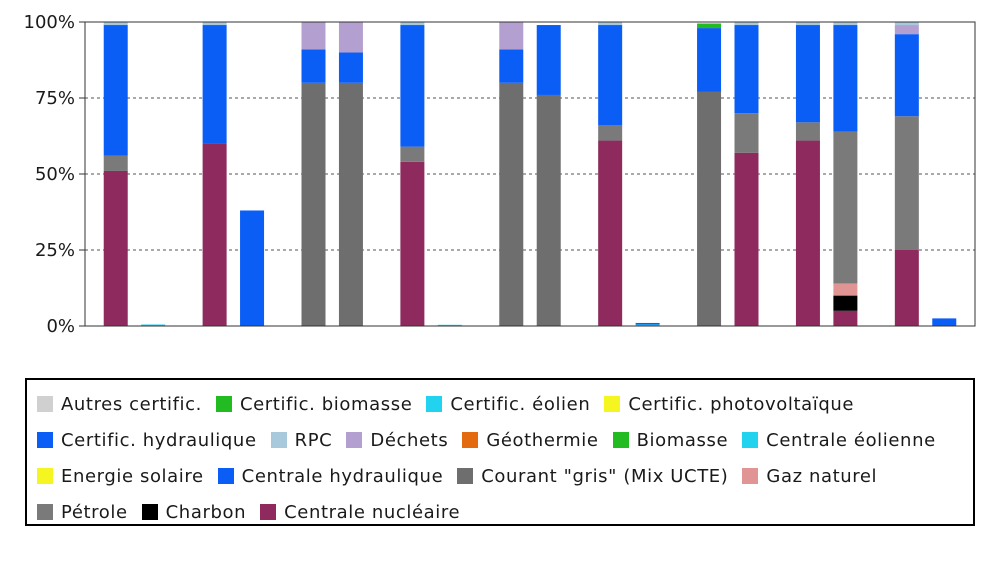  What do you see at coordinates (542, 440) in the screenshot?
I see `legend-label: Géothermie` at bounding box center [542, 440].